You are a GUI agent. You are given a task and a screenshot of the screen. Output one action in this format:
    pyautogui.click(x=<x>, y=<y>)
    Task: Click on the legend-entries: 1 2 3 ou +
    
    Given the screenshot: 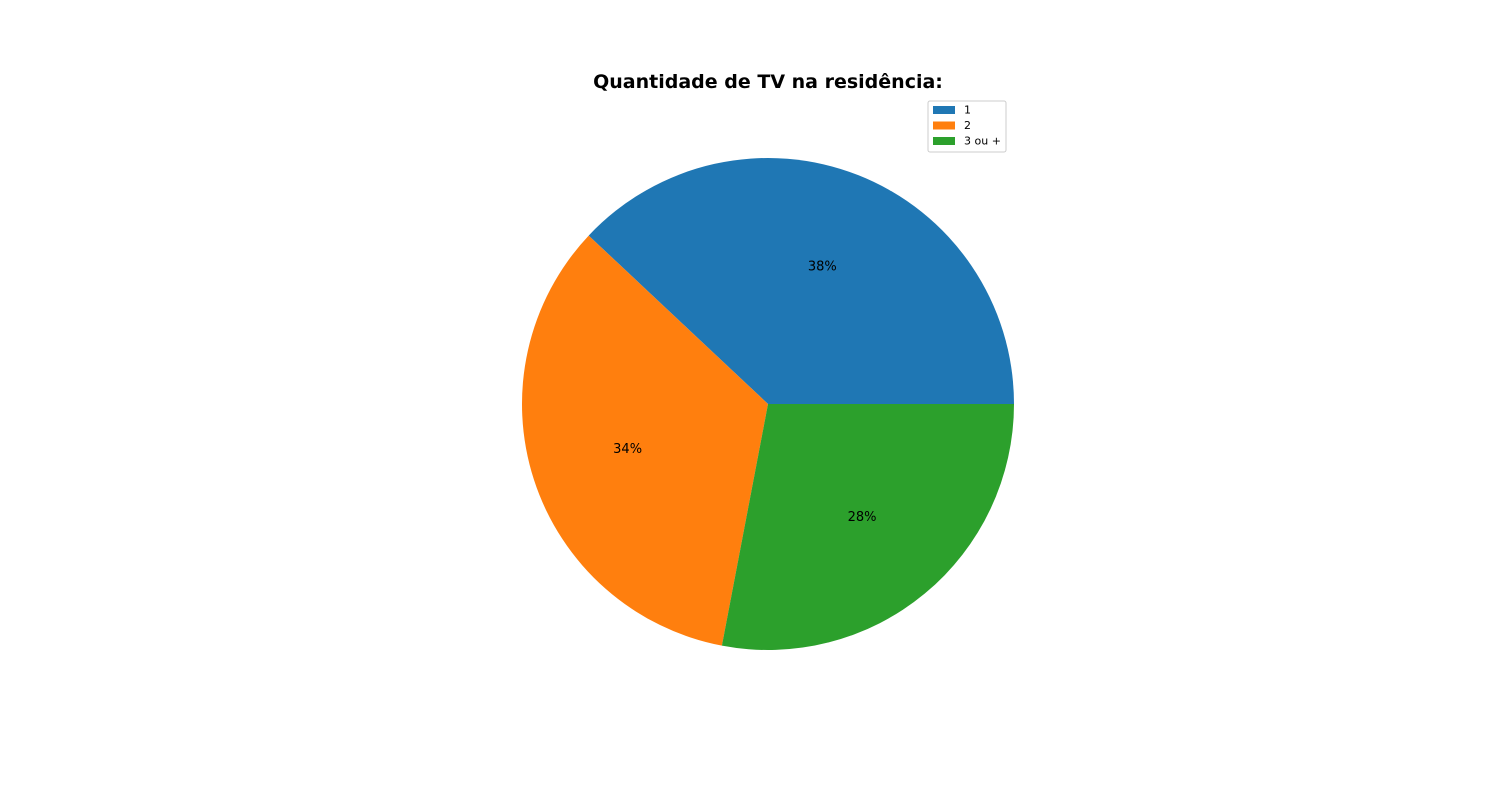 What is the action you would take?
    pyautogui.click(x=967, y=126)
    